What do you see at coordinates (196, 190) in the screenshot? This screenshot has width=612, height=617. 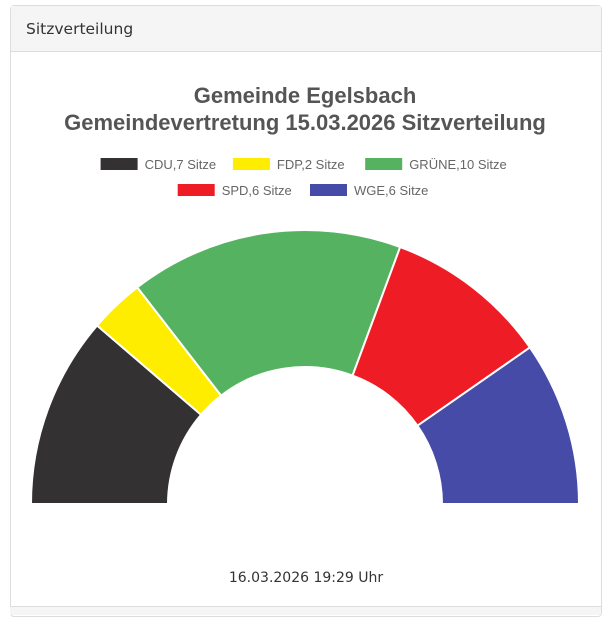 I see `legend-swatch-spd` at bounding box center [196, 190].